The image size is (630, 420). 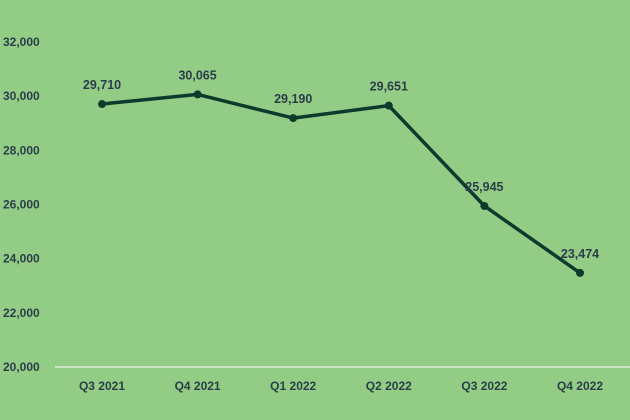 What do you see at coordinates (389, 87) in the screenshot?
I see `data-label: 29,651` at bounding box center [389, 87].